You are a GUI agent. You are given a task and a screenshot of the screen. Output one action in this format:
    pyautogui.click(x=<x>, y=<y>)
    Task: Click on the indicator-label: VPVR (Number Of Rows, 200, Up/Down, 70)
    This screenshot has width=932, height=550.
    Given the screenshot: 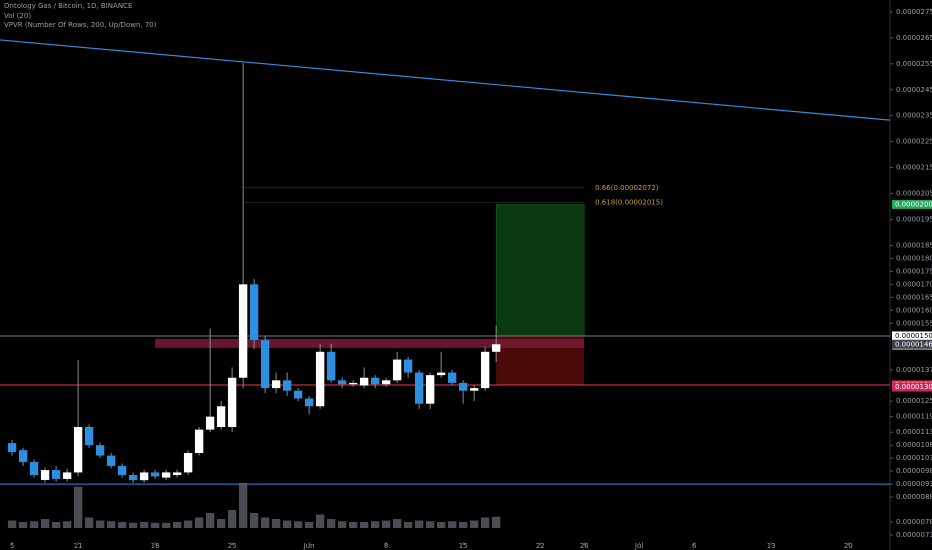 What is the action you would take?
    pyautogui.click(x=80, y=25)
    